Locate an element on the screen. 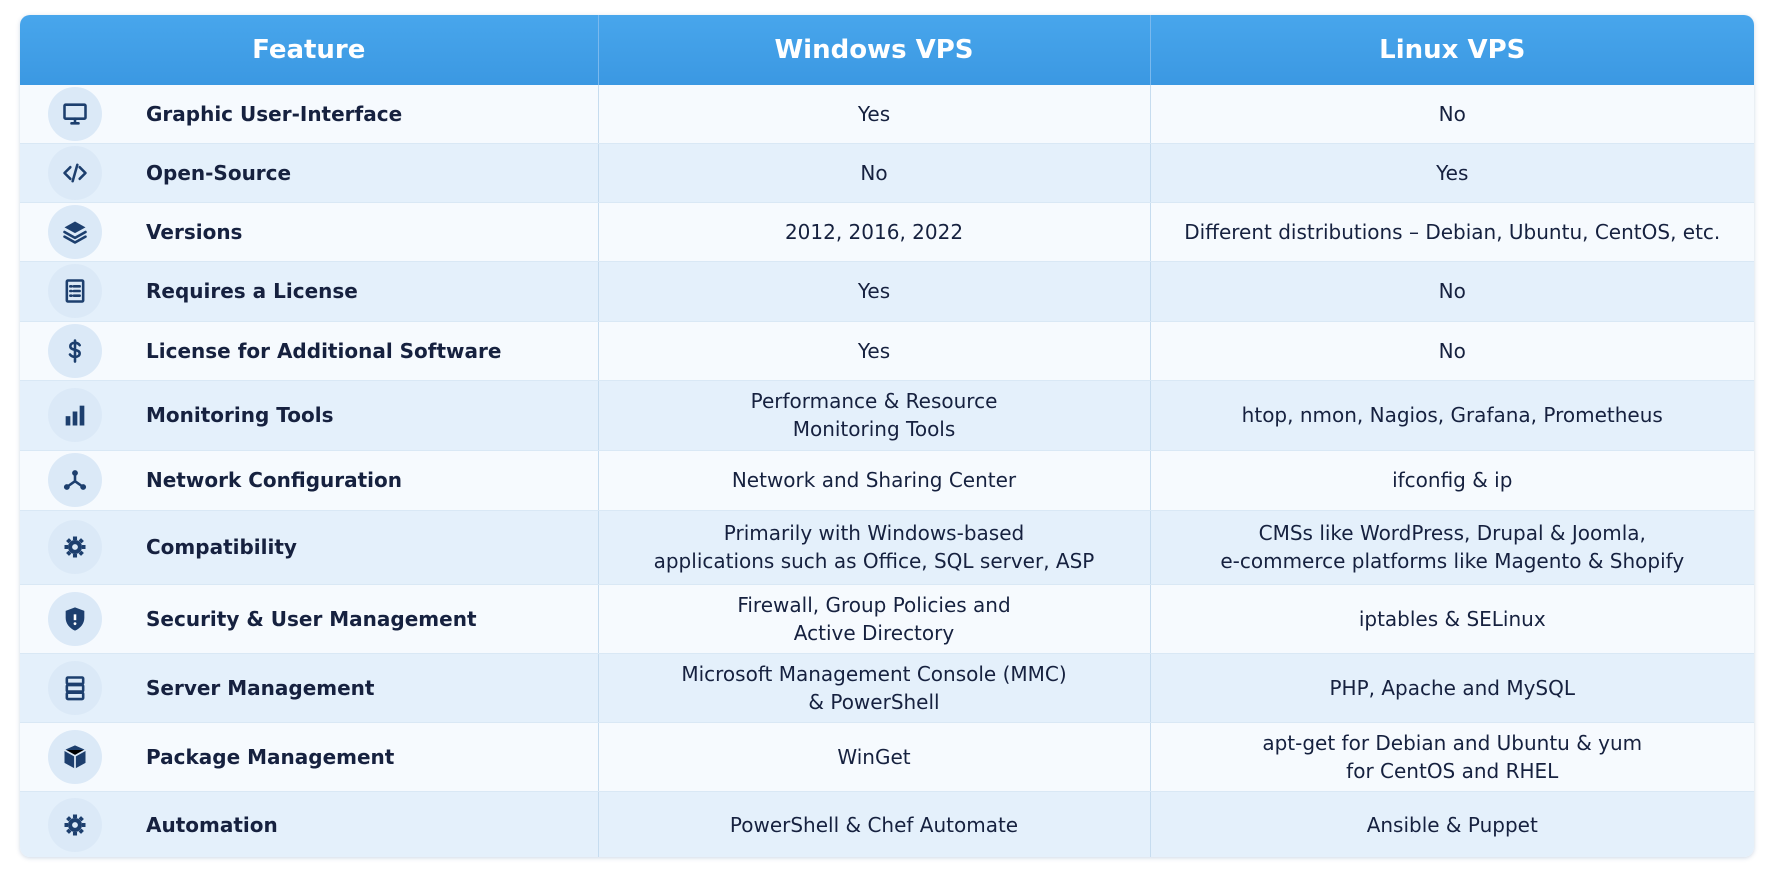  cell-line: PowerShell & Chef Automate is located at coordinates (874, 825).